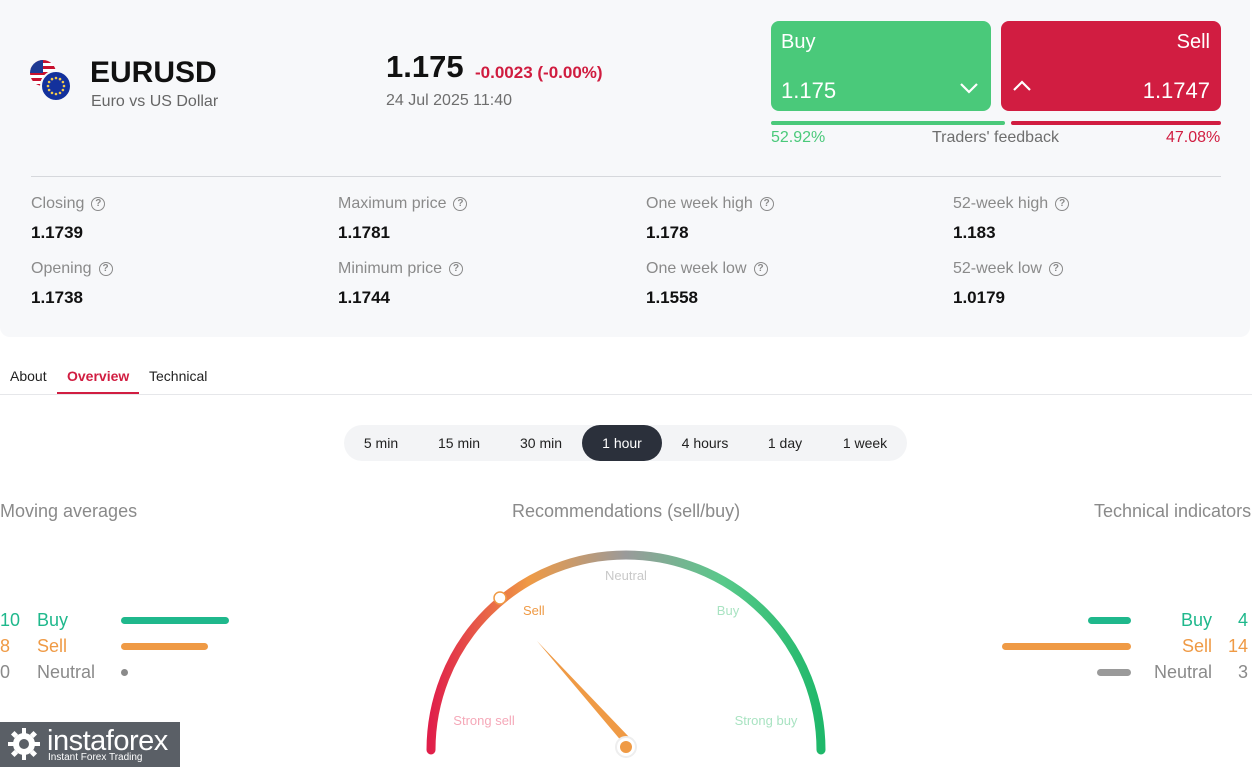 The width and height of the screenshot is (1252, 767). I want to click on tab-technical: Technical, so click(178, 376).